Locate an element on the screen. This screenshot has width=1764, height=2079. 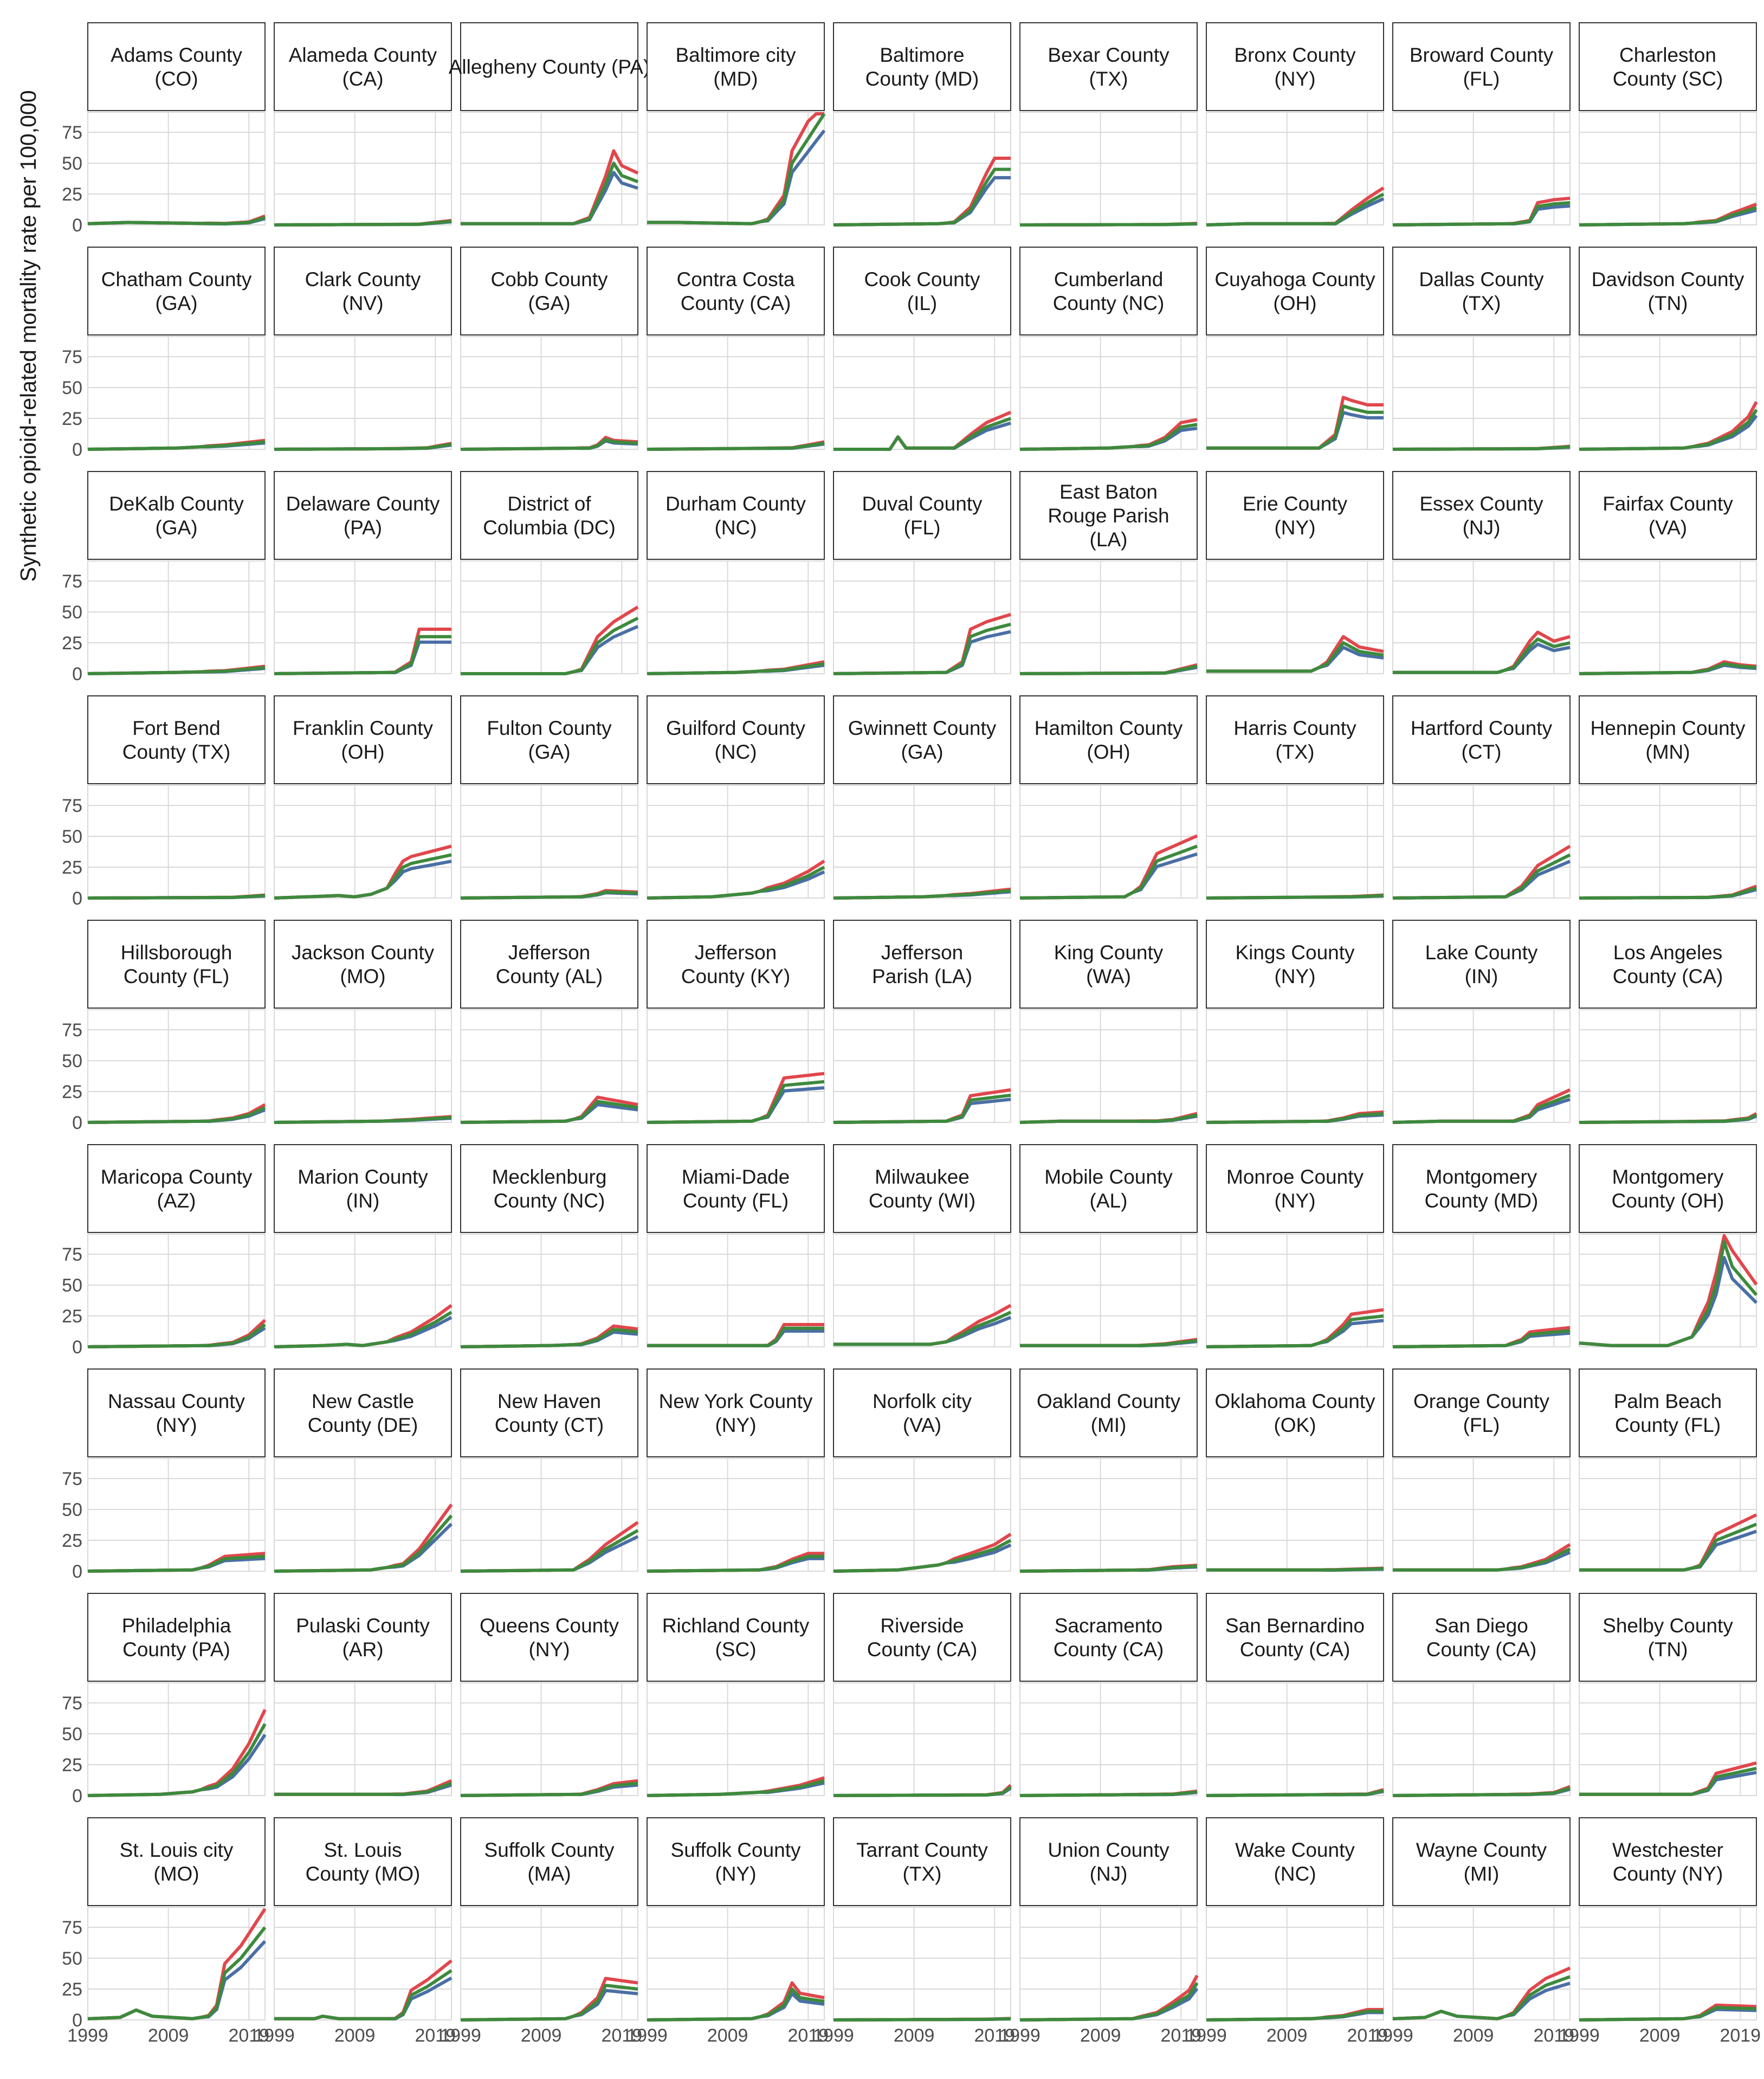
panel-title: (WA) is located at coordinates (1109, 976).